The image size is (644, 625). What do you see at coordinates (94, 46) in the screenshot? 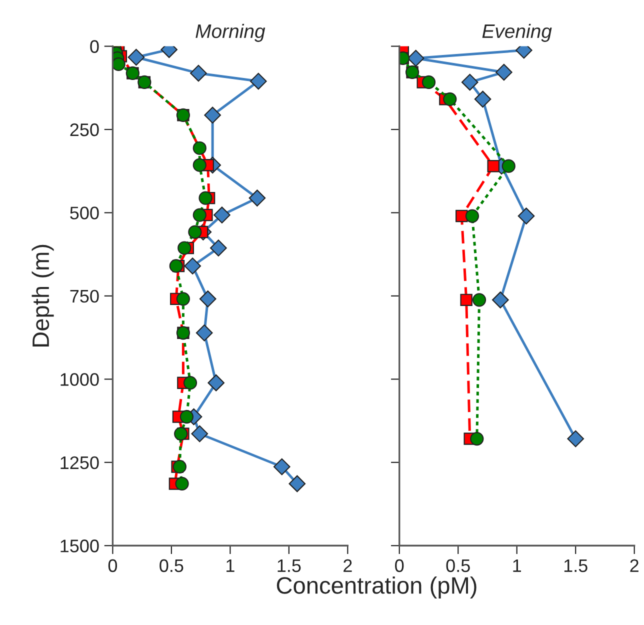
I see `y-tick-label: 0` at bounding box center [94, 46].